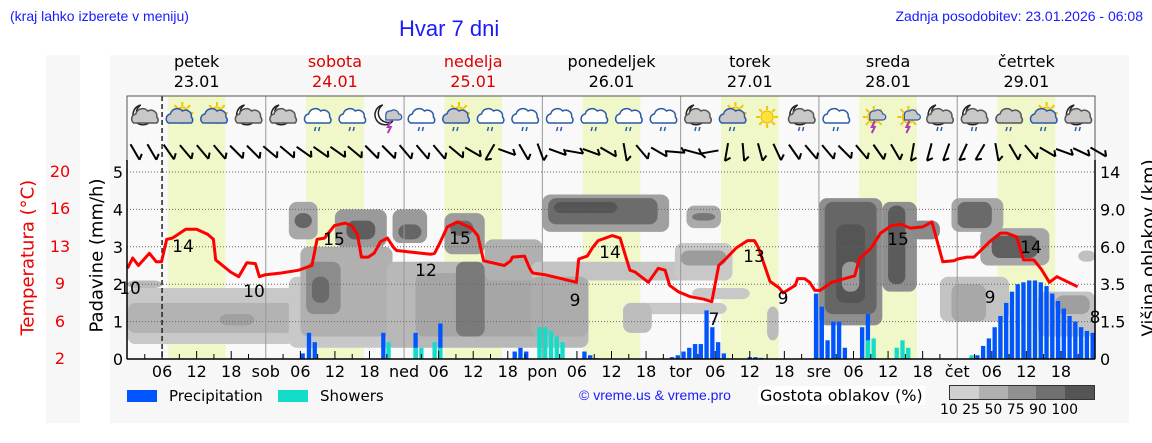  I want to click on precipitation-tick: 2, so click(118, 284).